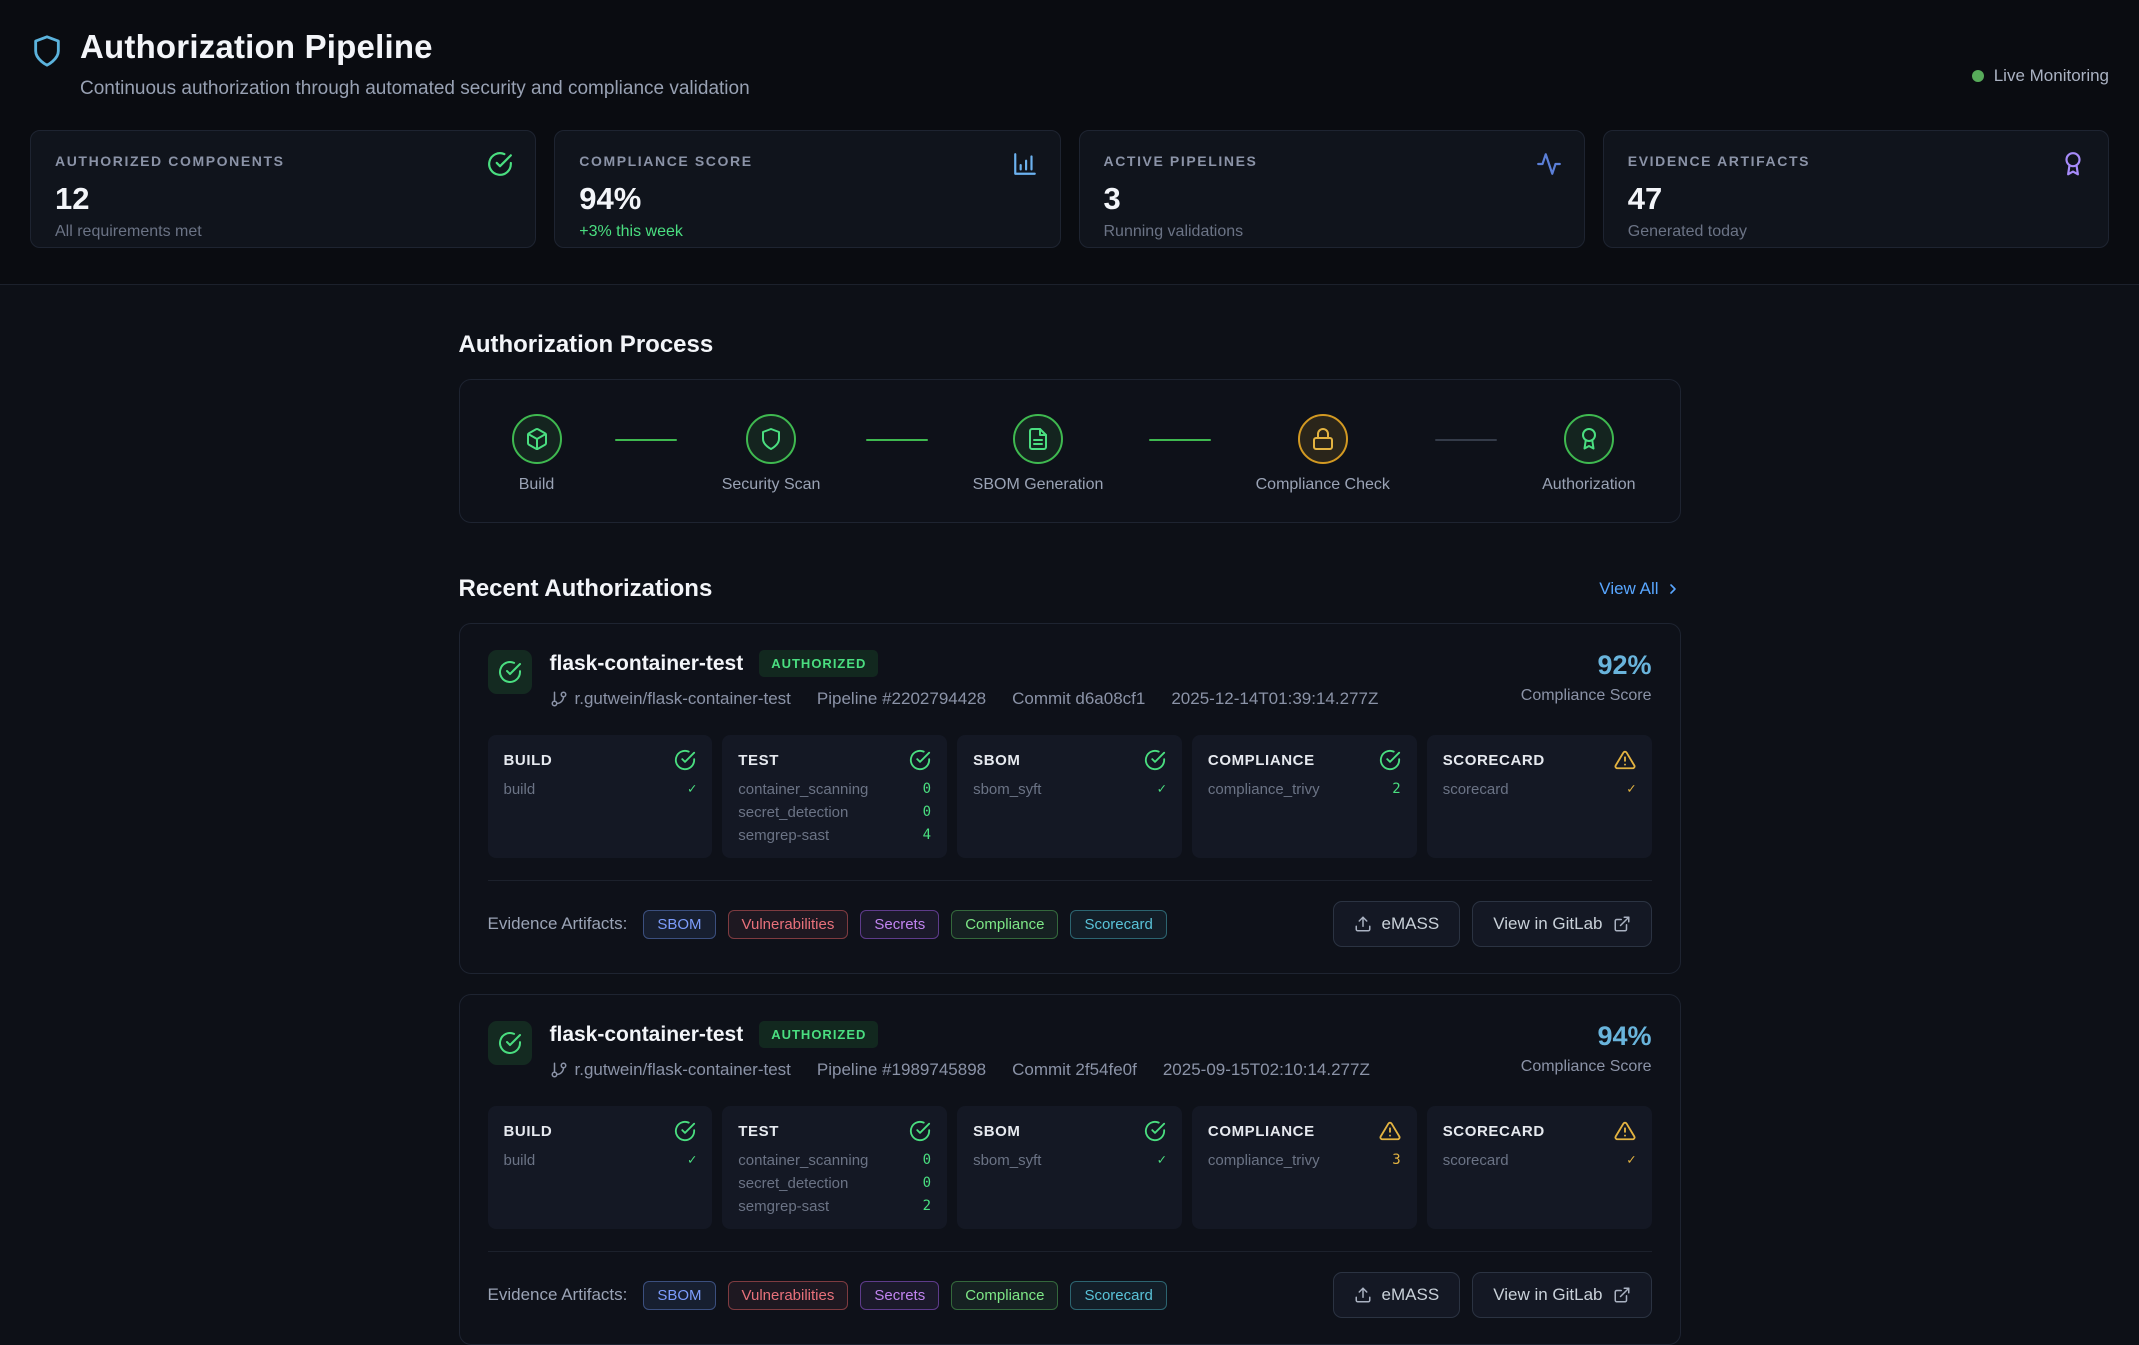 Image resolution: width=2139 pixels, height=1345 pixels. Describe the element at coordinates (1038, 484) in the screenshot. I see `step-label: SBOM Generation` at that location.